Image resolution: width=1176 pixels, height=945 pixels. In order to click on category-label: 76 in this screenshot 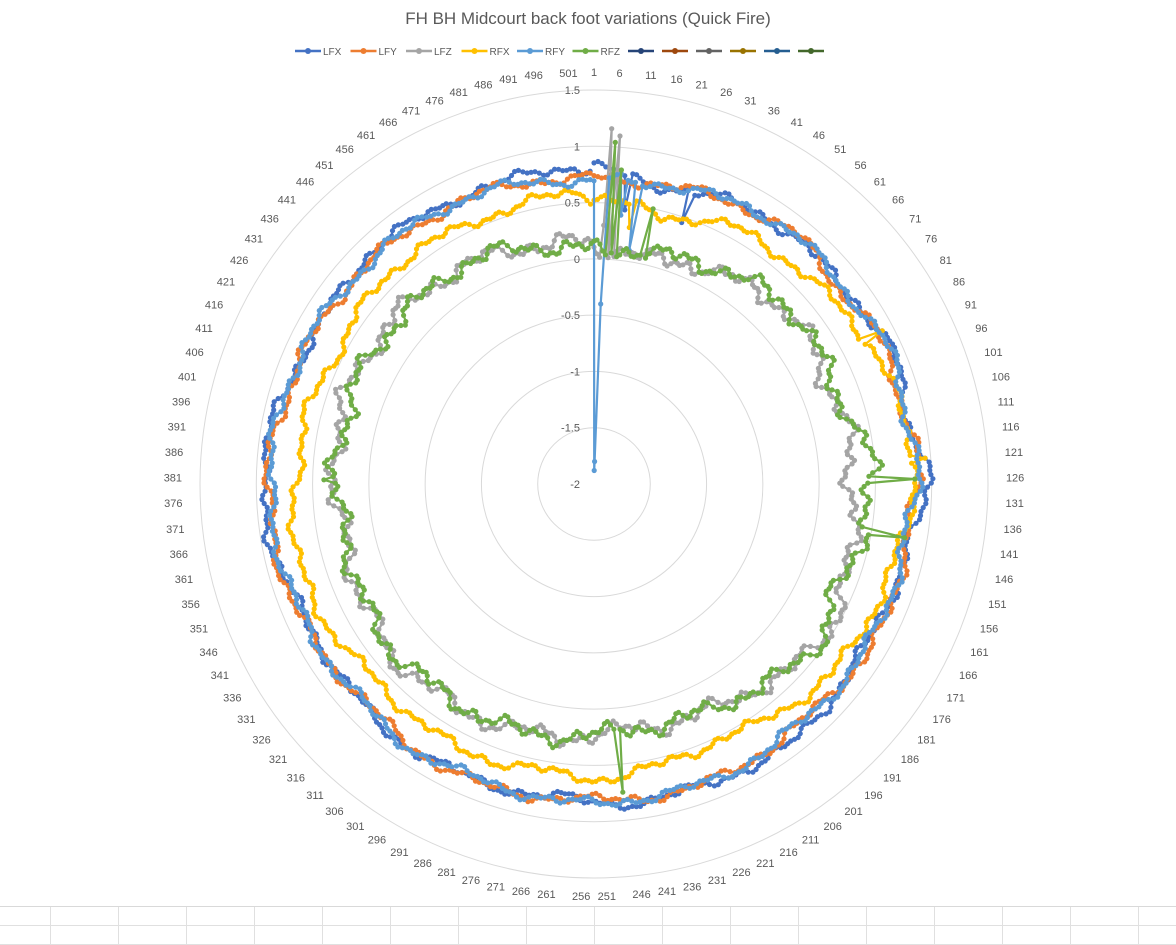, I will do `click(931, 240)`.